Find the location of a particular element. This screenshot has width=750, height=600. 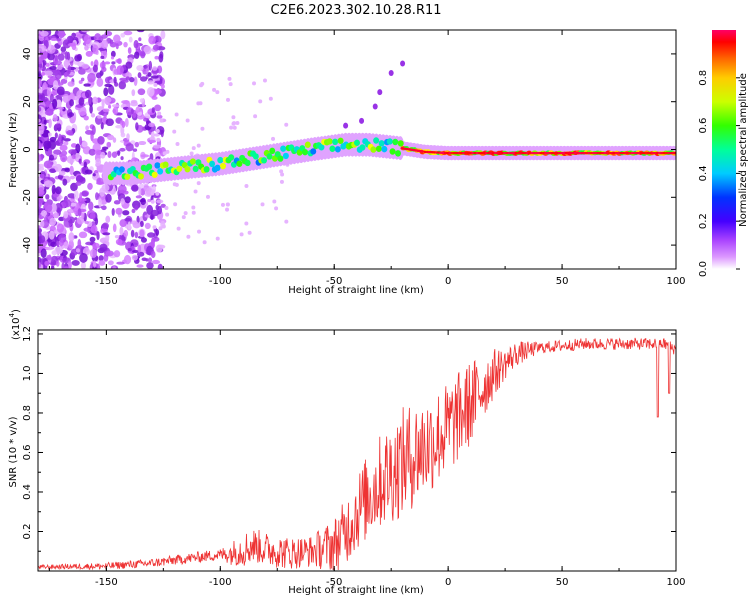

snr-multiplier-close: ) is located at coordinates (16, 311).